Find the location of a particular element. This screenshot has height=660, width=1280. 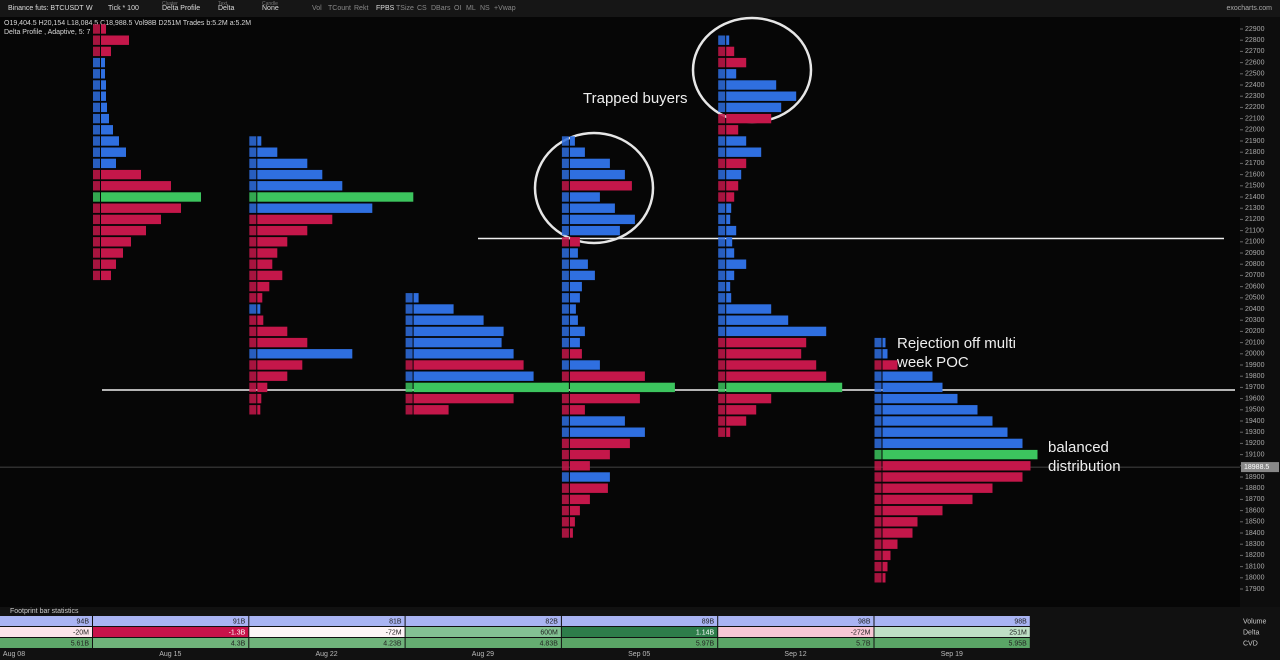

stats-value: 251M is located at coordinates (1018, 632).